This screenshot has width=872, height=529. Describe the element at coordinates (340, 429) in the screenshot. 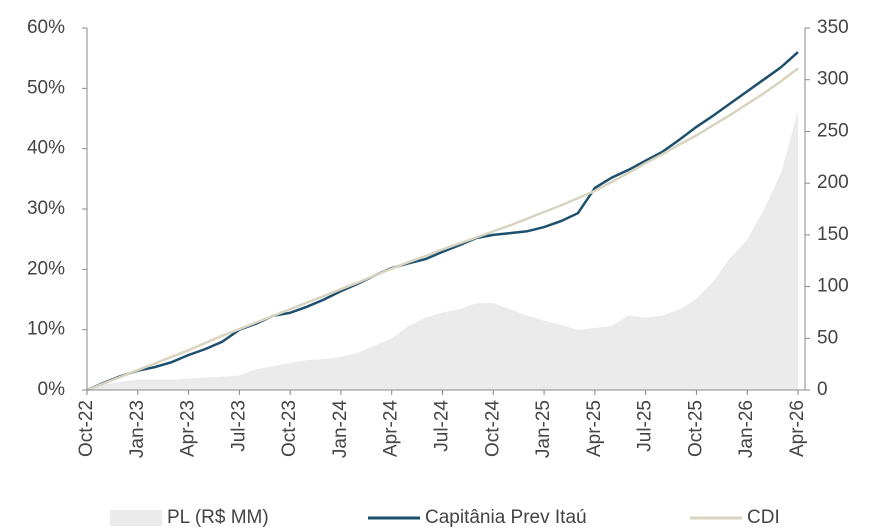

I see `x-tick-label: Jan-24` at that location.